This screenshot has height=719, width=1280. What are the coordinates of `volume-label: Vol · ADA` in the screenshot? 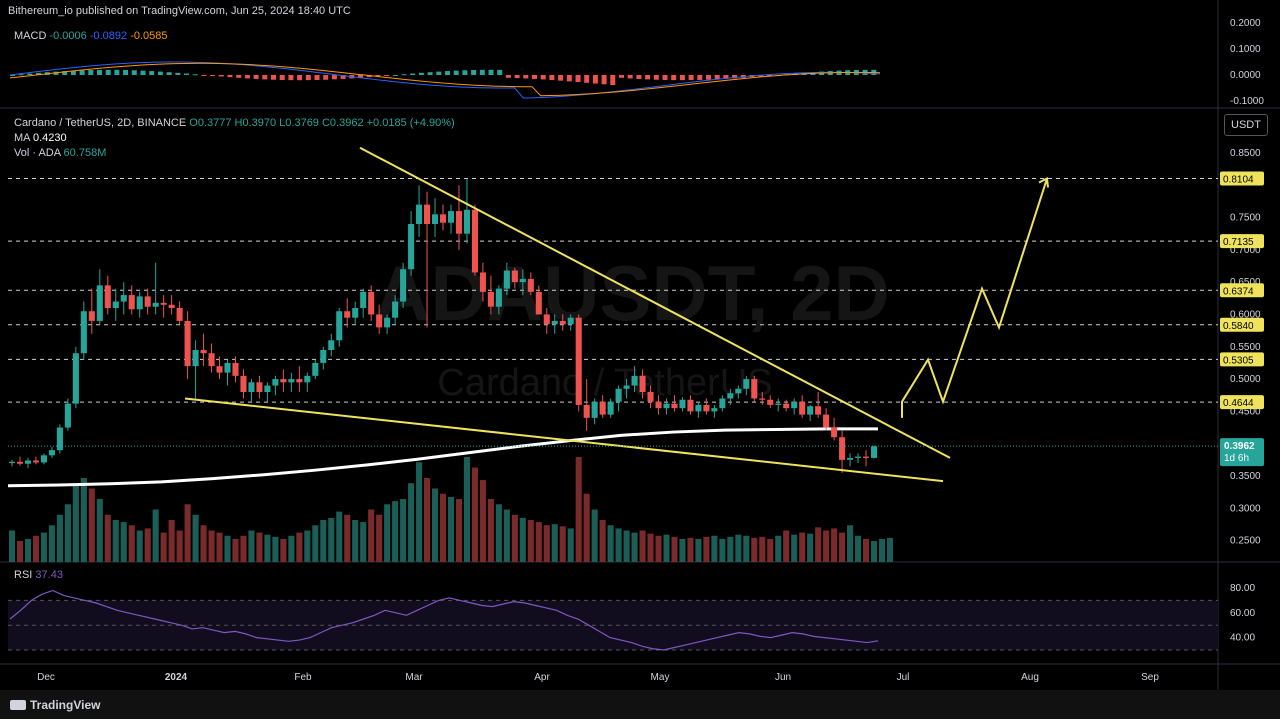 It's located at (37, 153).